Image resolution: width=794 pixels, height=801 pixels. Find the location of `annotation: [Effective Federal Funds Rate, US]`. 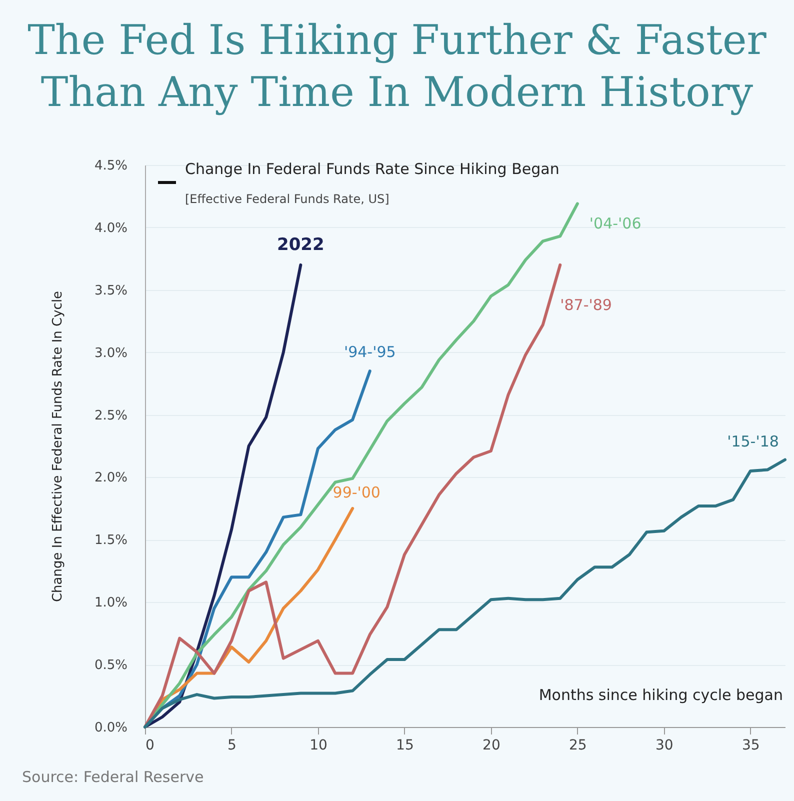

annotation: [Effective Federal Funds Rate, US] is located at coordinates (287, 199).